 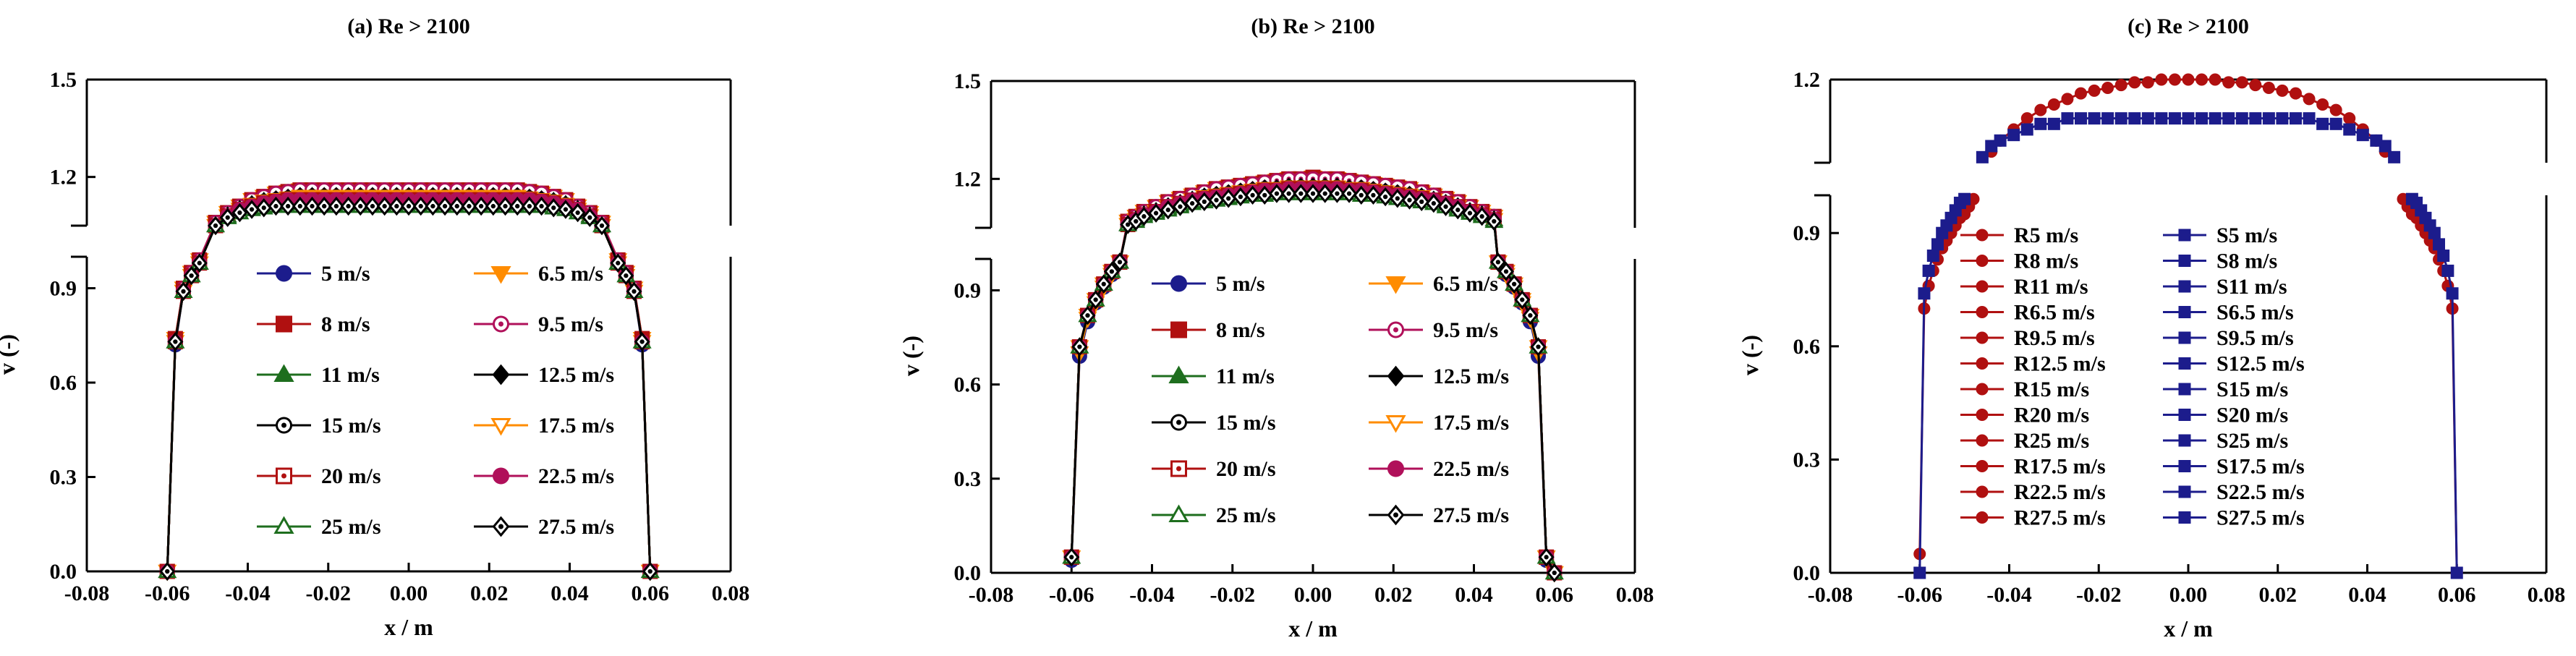 What do you see at coordinates (2220, 235) in the screenshot?
I see `legend-entry: S5 m/s` at bounding box center [2220, 235].